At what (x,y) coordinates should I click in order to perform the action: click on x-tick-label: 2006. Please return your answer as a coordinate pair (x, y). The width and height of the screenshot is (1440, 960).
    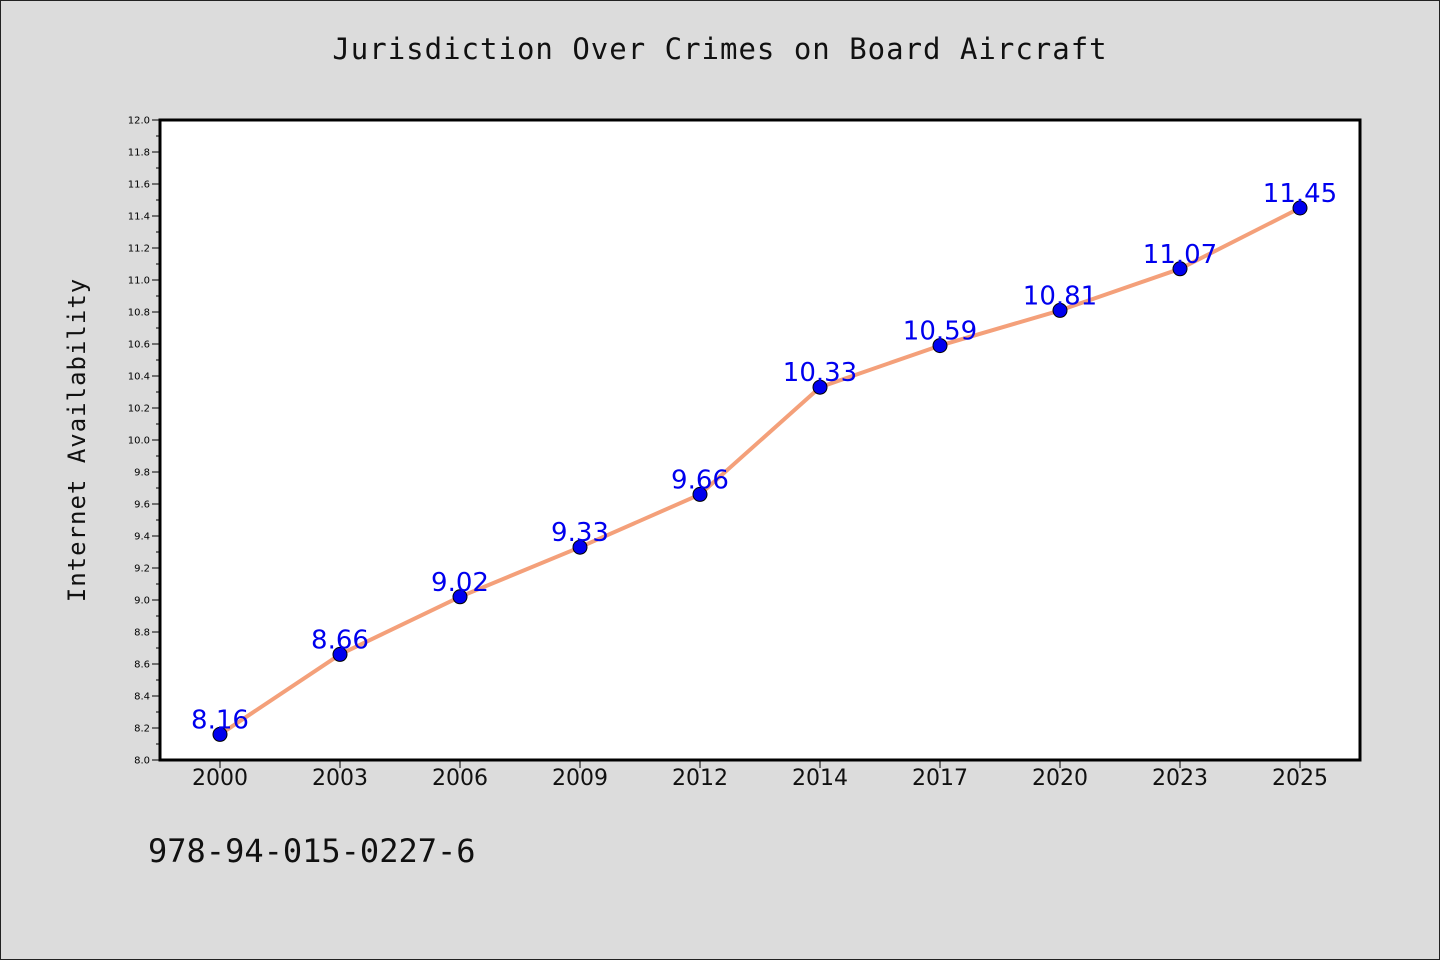
    Looking at the image, I should click on (460, 778).